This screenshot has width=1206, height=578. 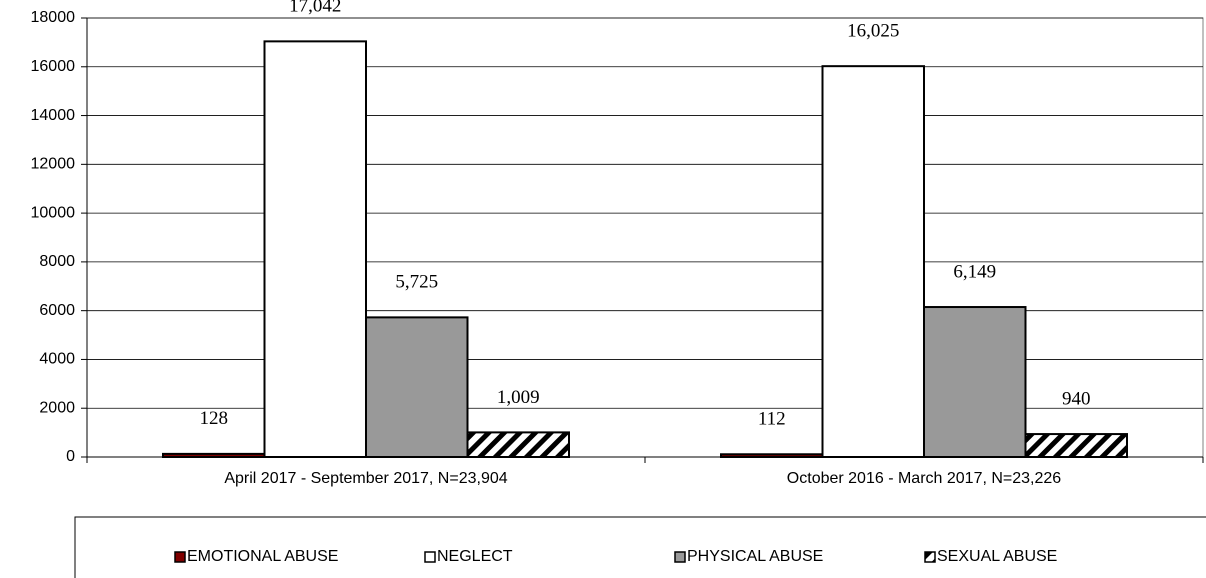 What do you see at coordinates (53, 66) in the screenshot?
I see `y-tick-label: 16000` at bounding box center [53, 66].